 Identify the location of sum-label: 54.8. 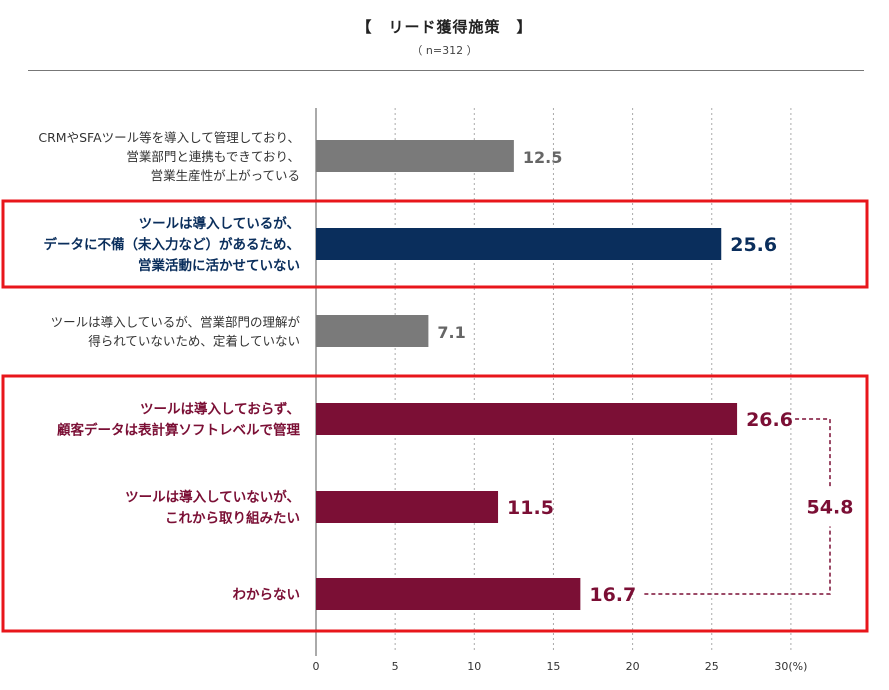
(830, 508).